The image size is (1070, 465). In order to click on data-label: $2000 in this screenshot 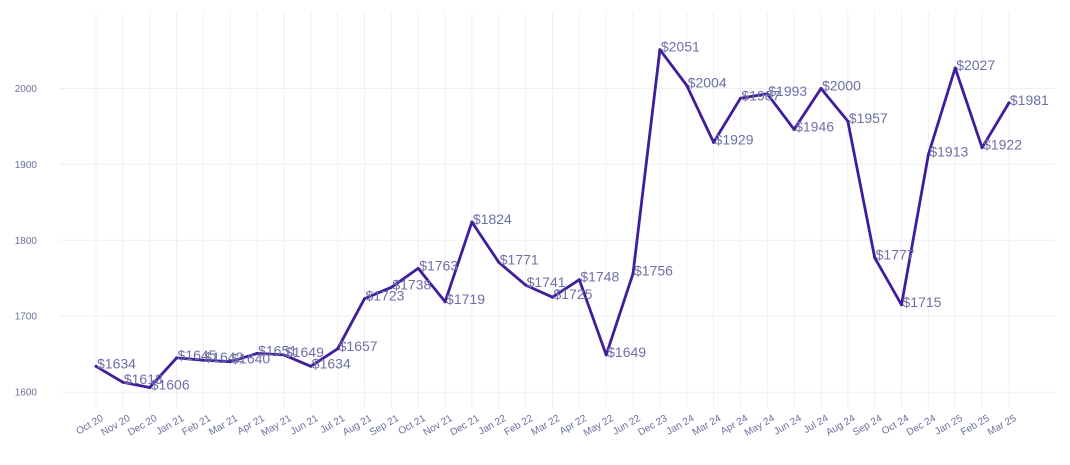, I will do `click(841, 85)`.